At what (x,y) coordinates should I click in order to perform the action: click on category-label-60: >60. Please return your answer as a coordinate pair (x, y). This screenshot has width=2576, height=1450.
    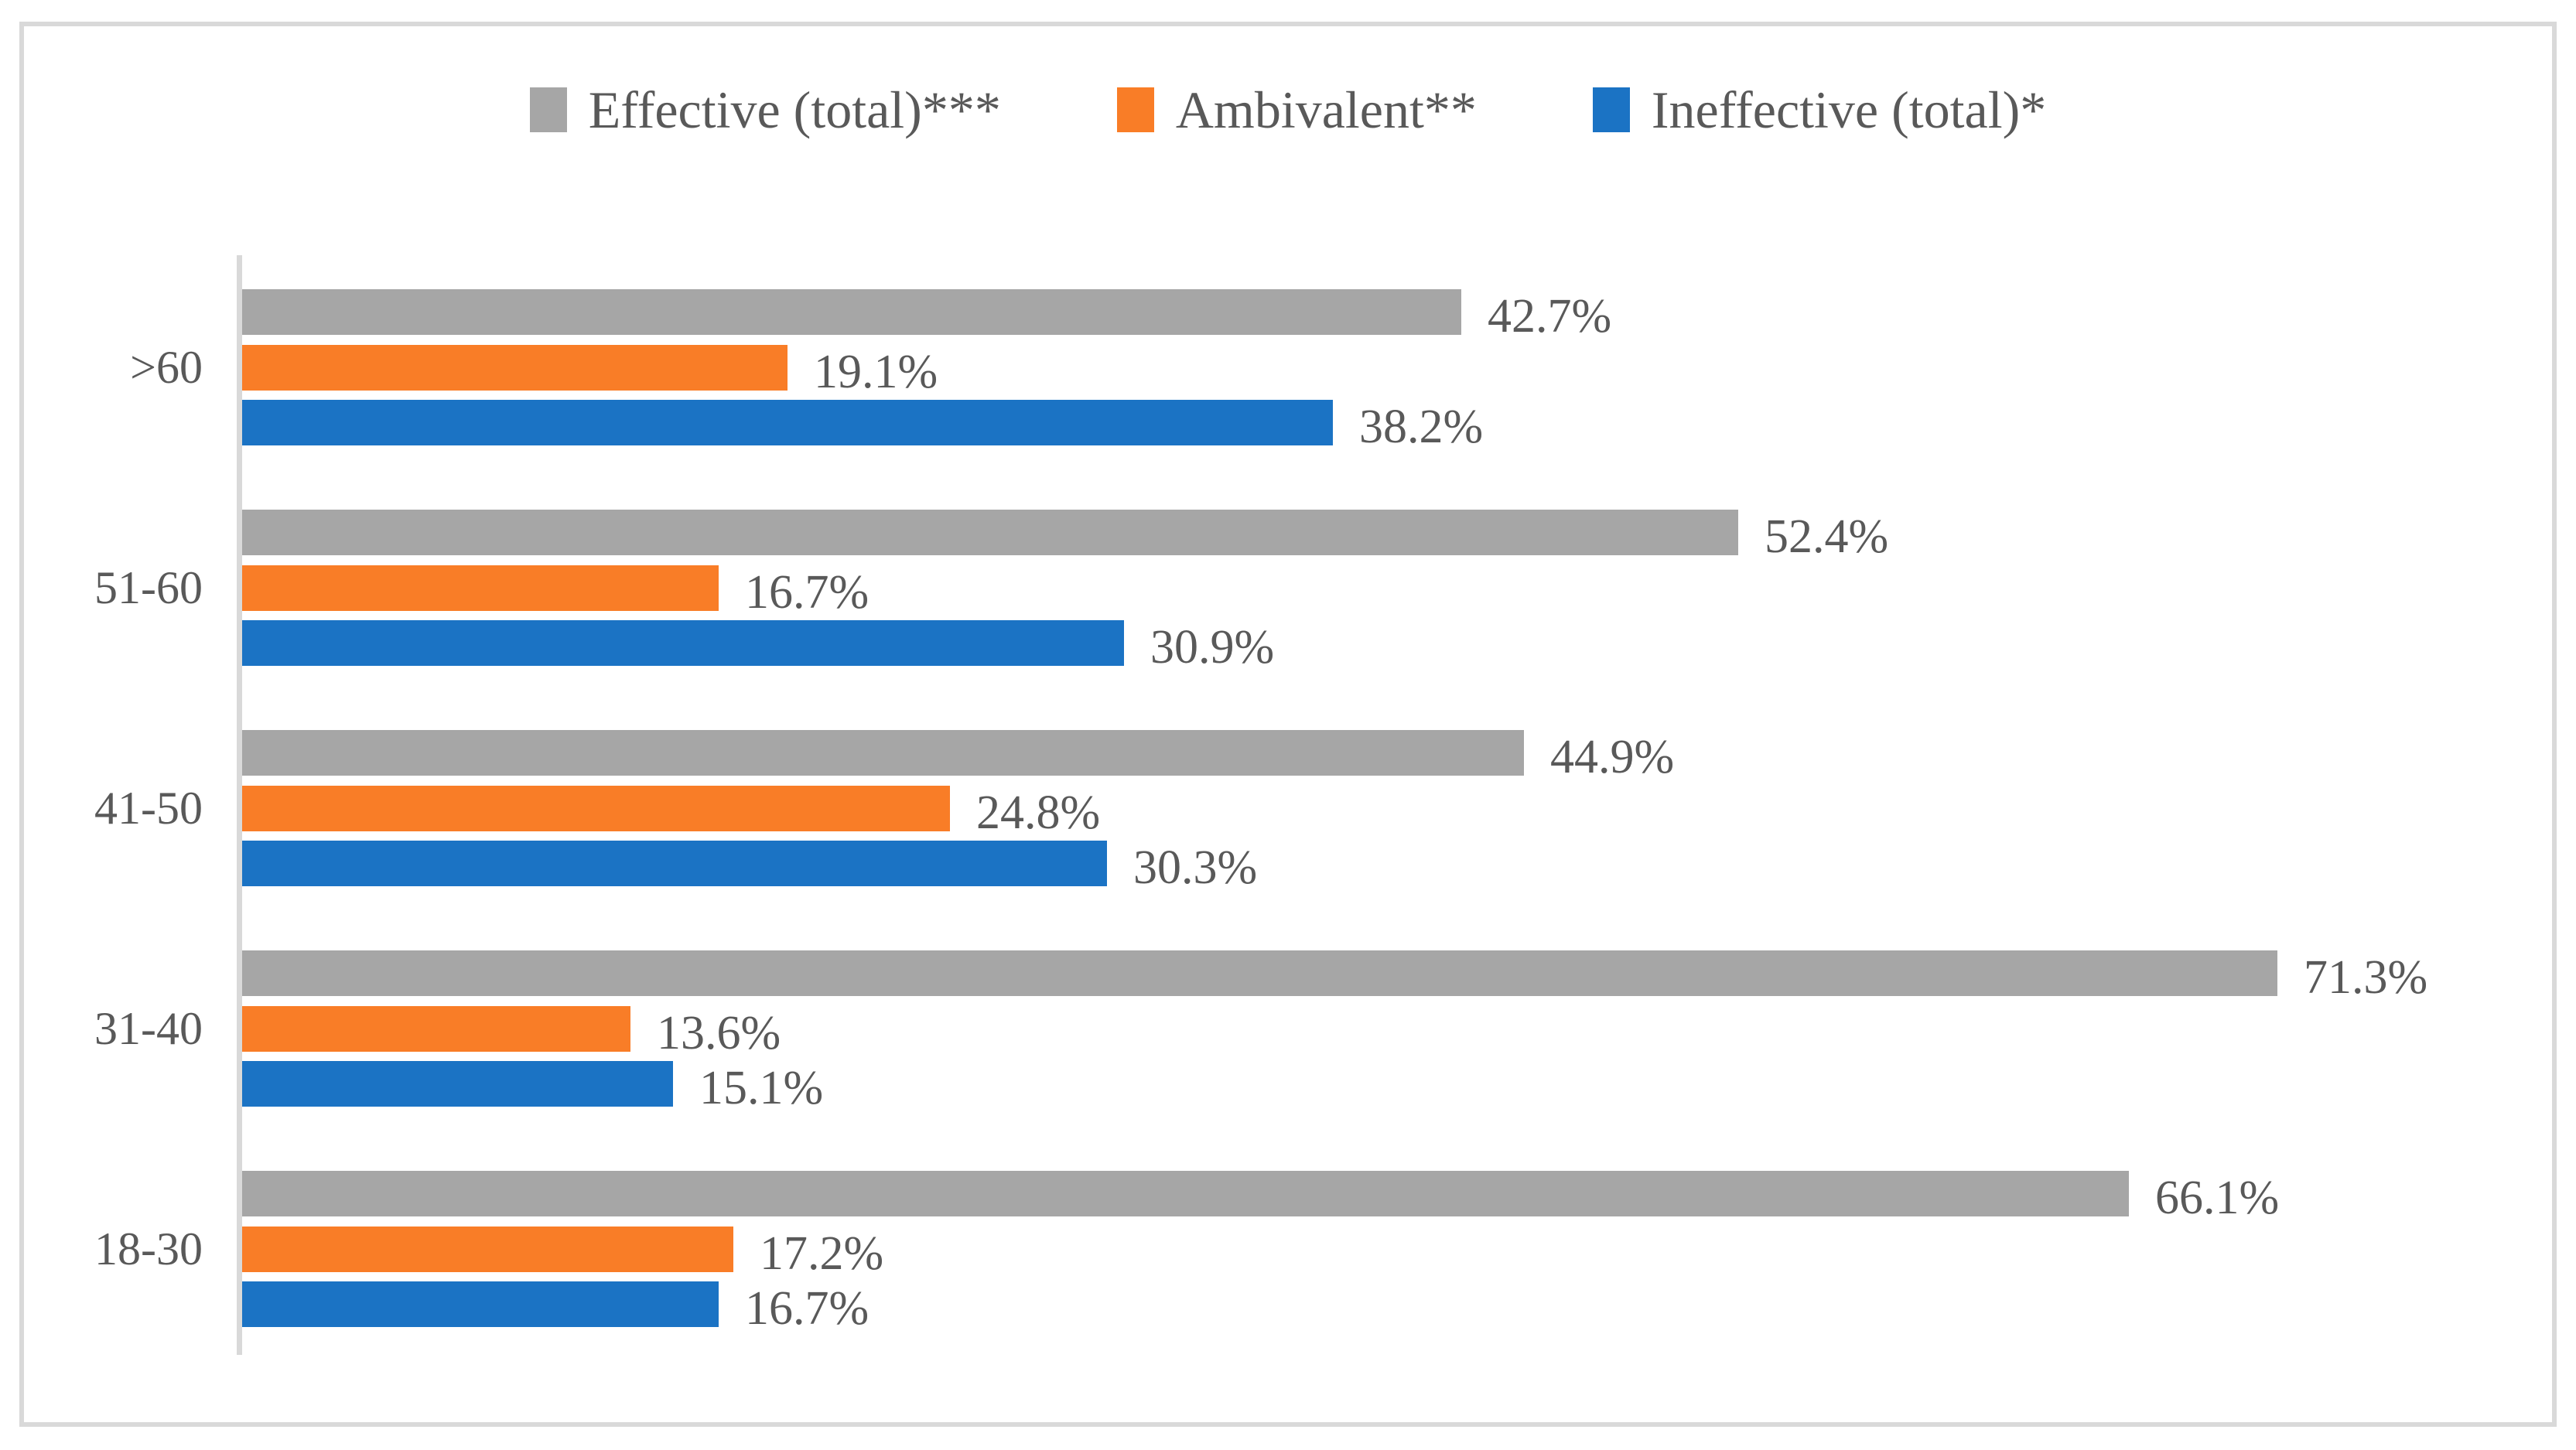
    Looking at the image, I should click on (166, 367).